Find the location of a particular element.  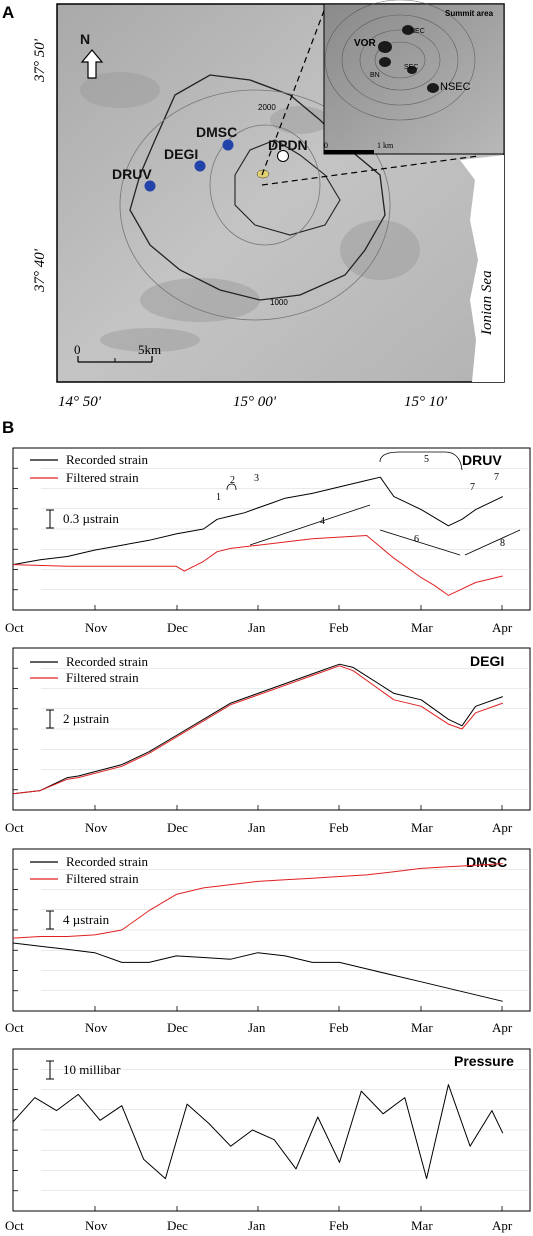

contour-label-2000: 2000 is located at coordinates (267, 107).